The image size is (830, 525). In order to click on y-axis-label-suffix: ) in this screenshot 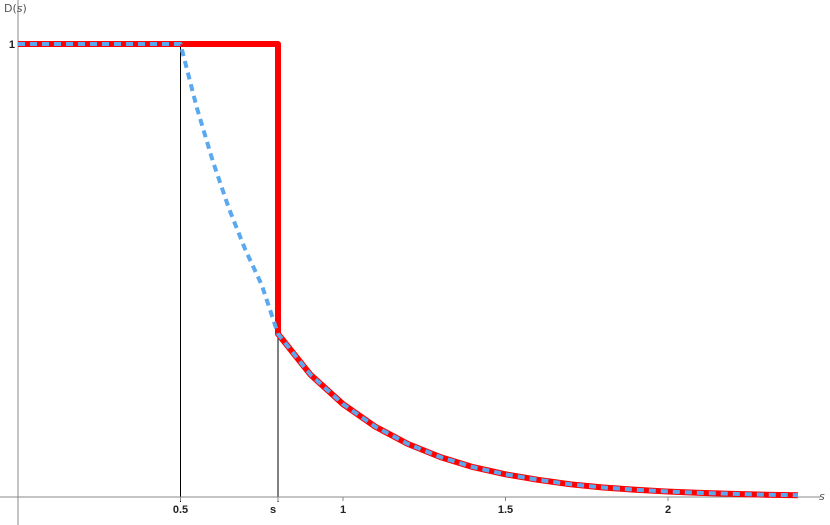, I will do `click(25, 8)`.